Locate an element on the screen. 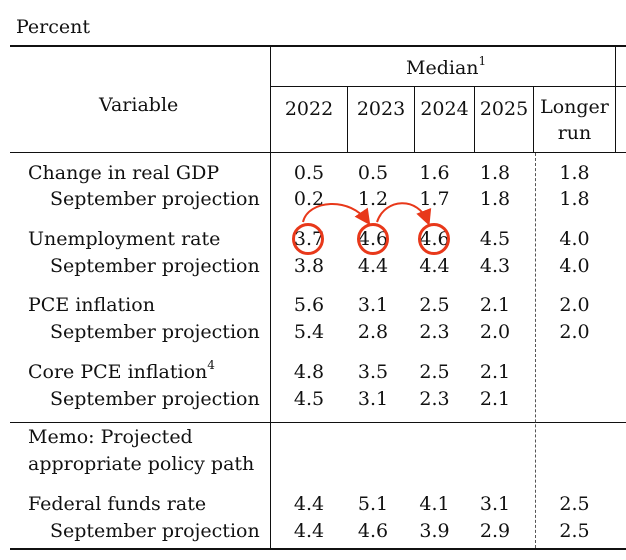 The image size is (626, 560). cell: 1.2 is located at coordinates (373, 199).